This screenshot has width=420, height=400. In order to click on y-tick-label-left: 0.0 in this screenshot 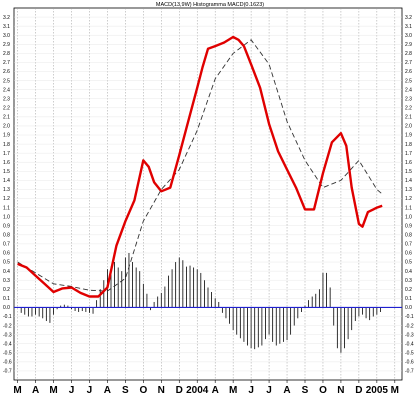, I will do `click(6, 308)`.